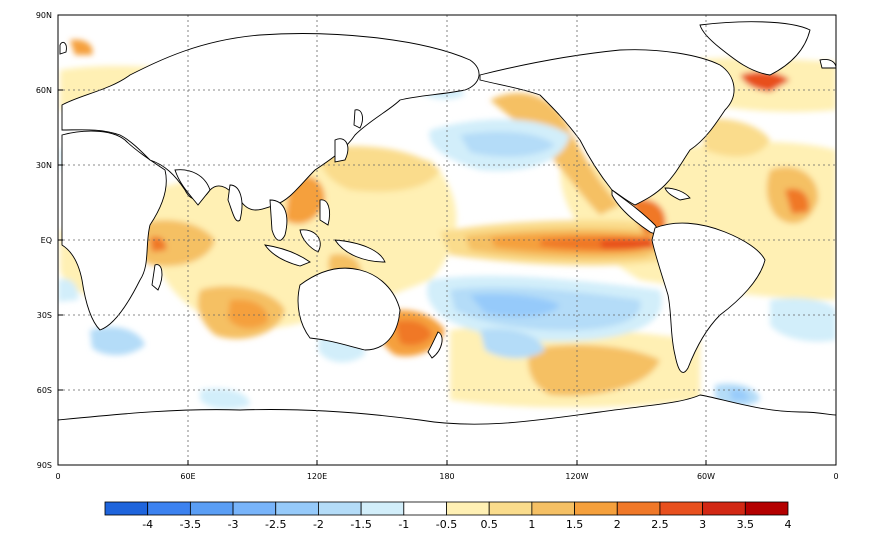 The height and width of the screenshot is (560, 886). I want to click on colorbar-label: 4, so click(788, 524).